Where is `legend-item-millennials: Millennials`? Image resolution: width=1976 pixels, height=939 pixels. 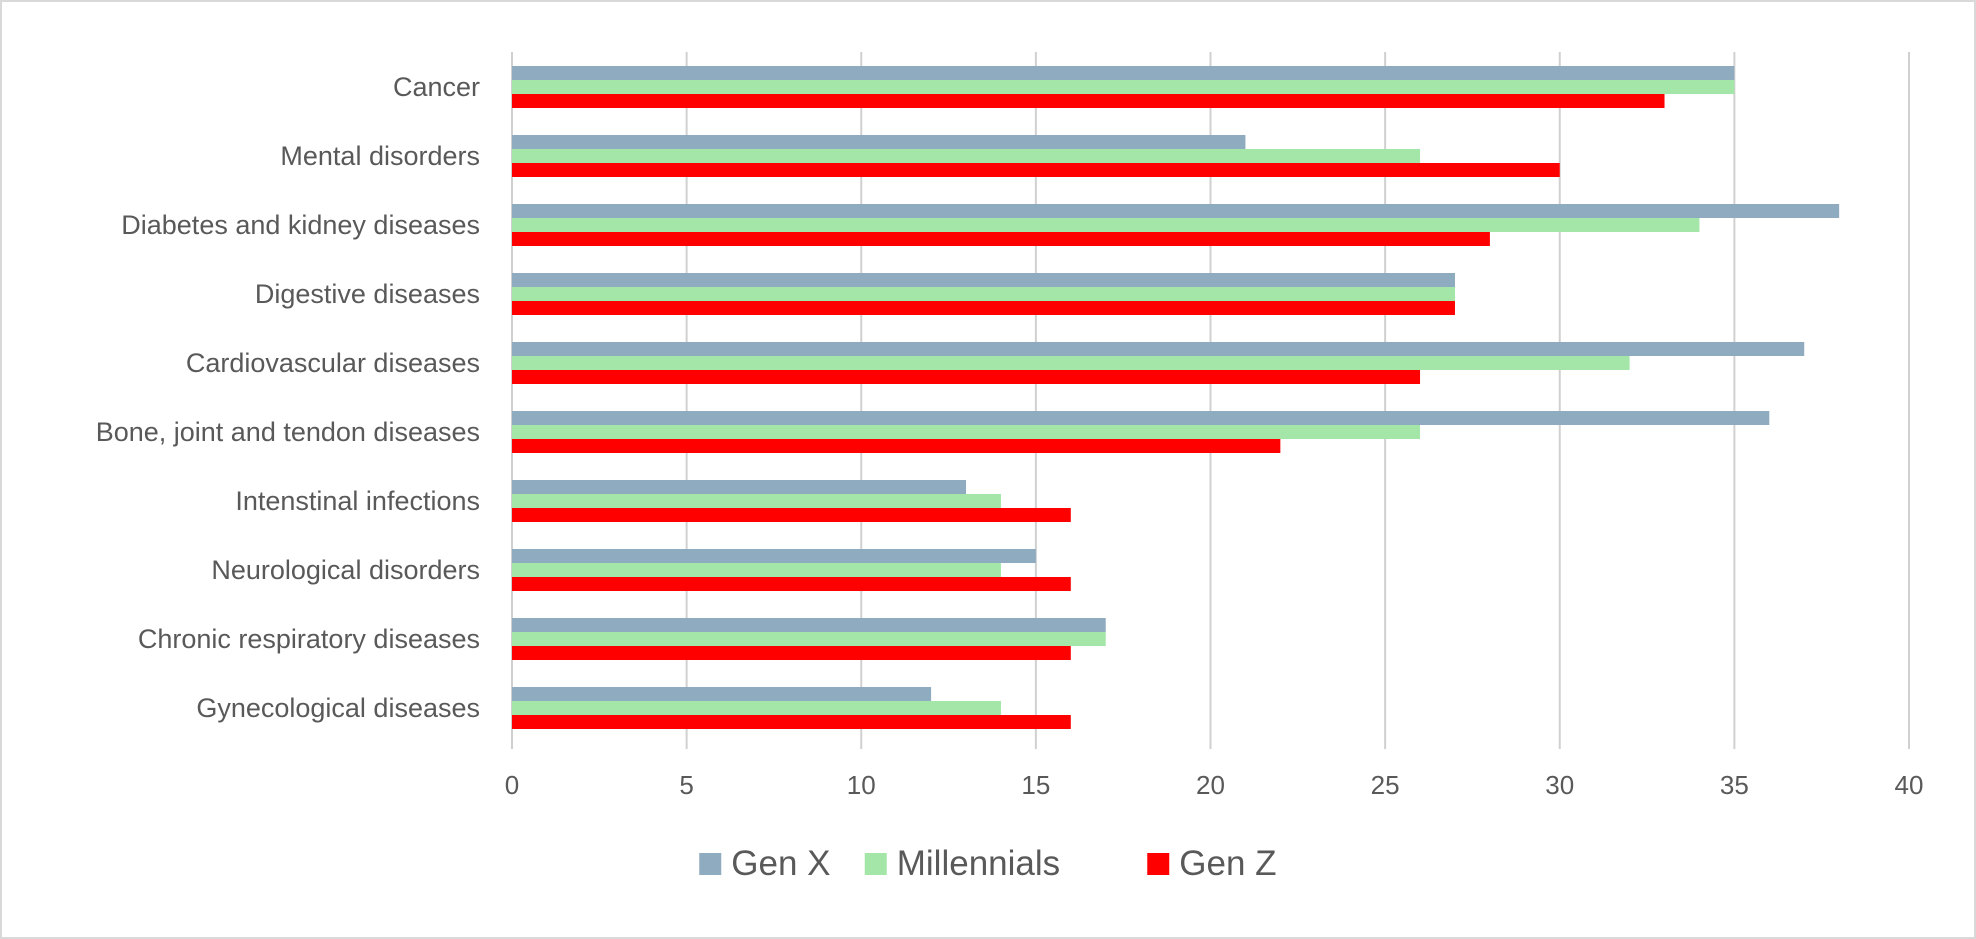
legend-item-millennials: Millennials is located at coordinates (962, 863).